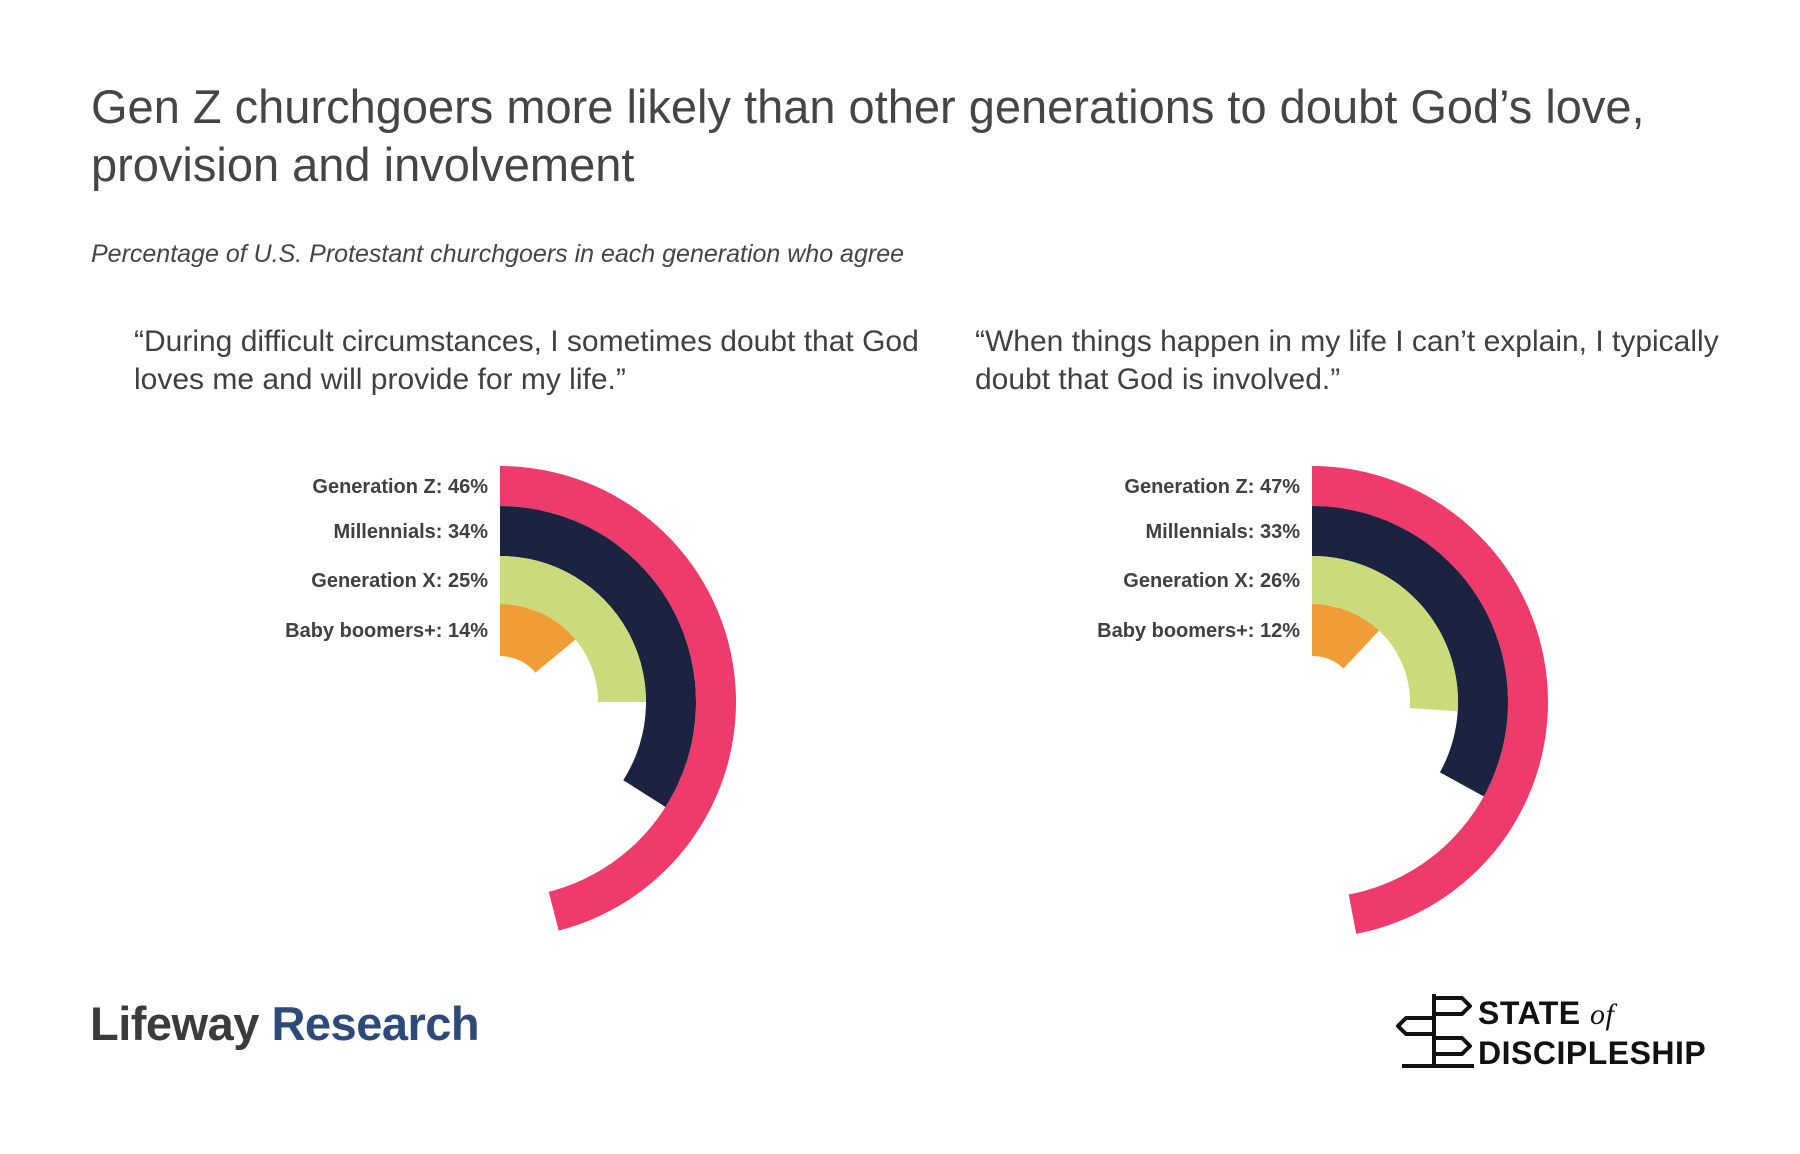  I want to click on signpost-icon, so click(1435, 1031).